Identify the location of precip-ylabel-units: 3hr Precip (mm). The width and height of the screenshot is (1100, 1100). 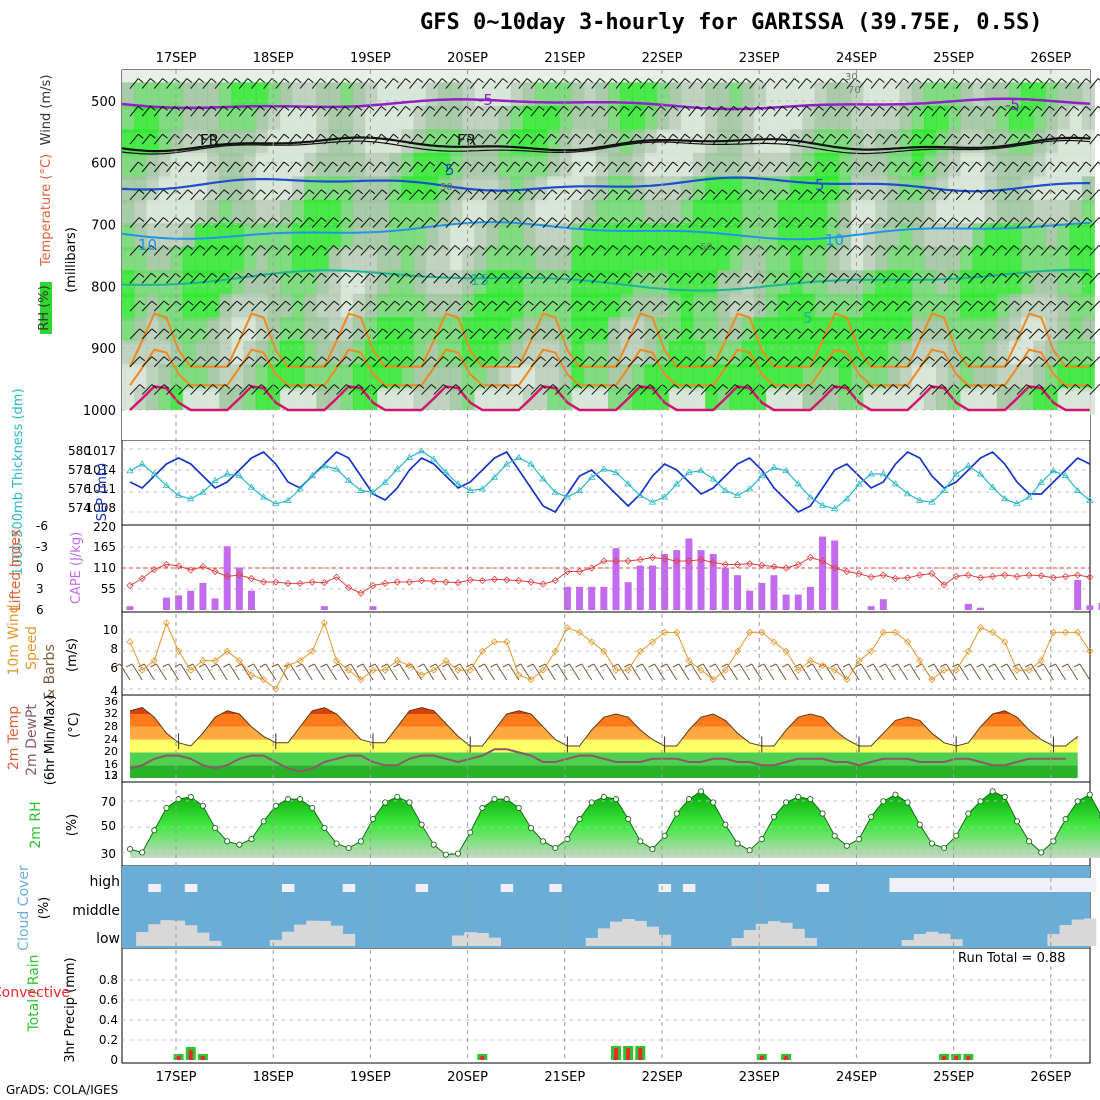
(70, 1009).